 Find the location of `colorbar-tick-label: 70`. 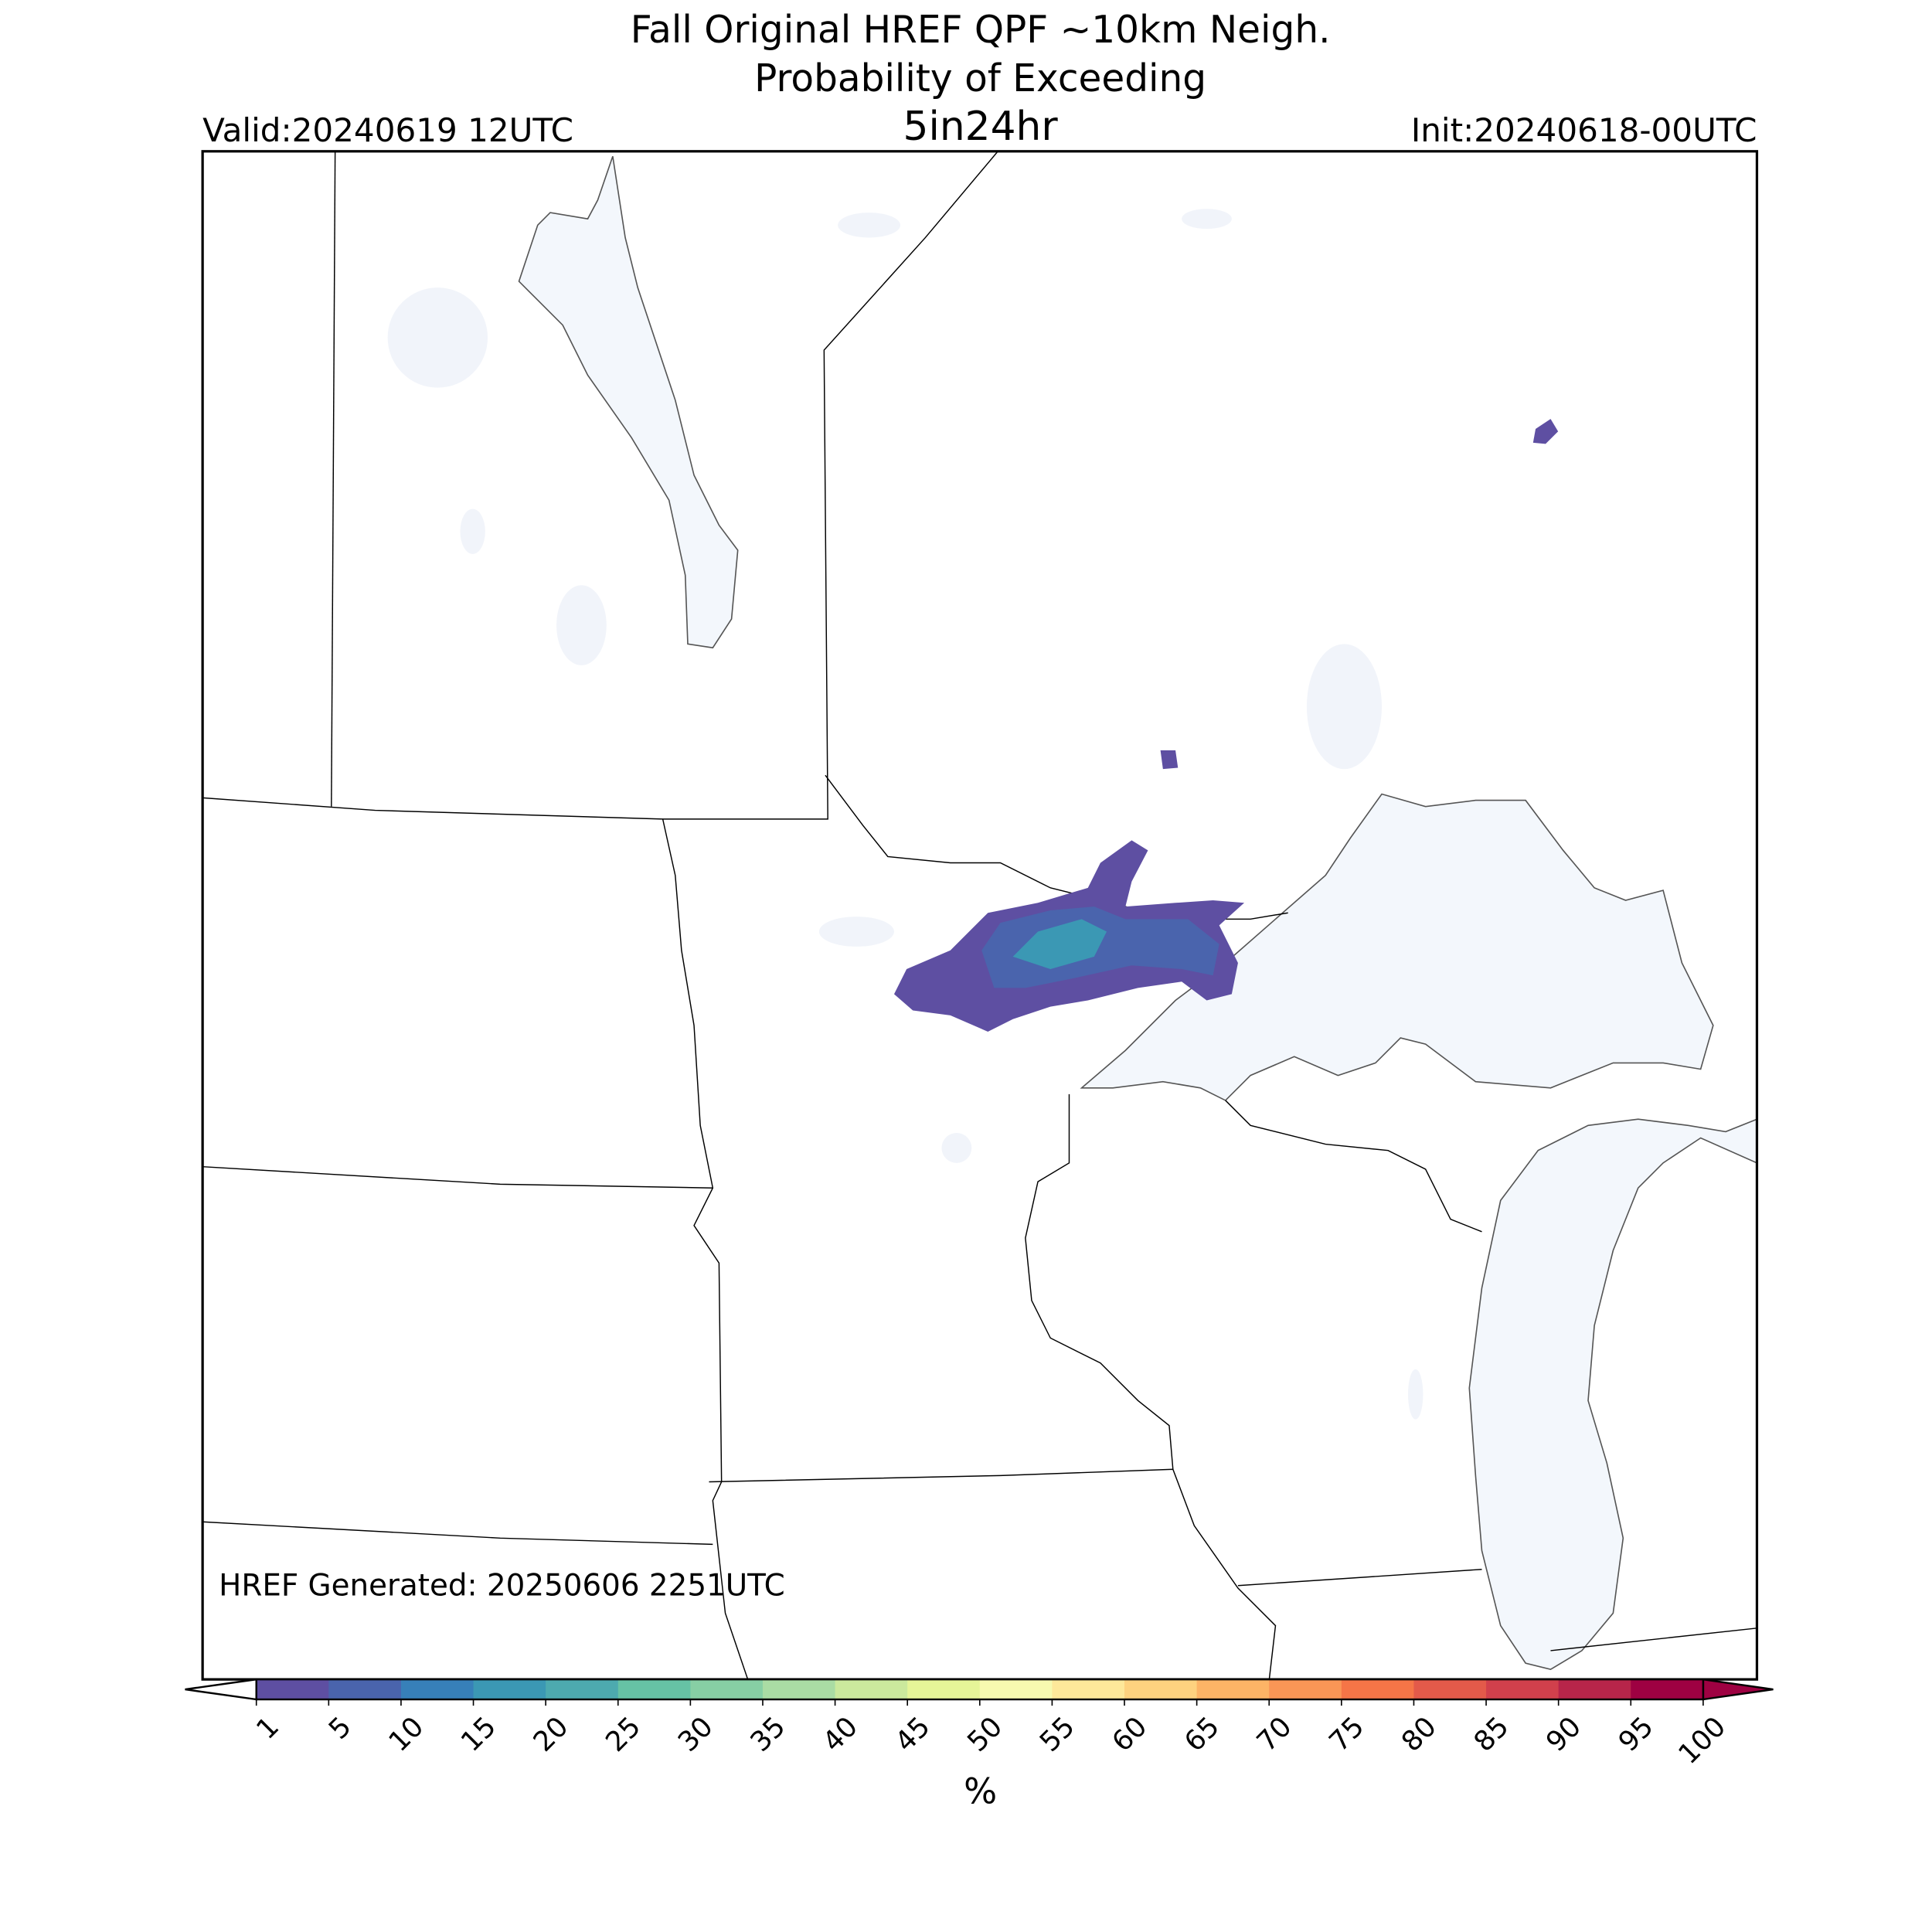

colorbar-tick-label: 70 is located at coordinates (1275, 1735).